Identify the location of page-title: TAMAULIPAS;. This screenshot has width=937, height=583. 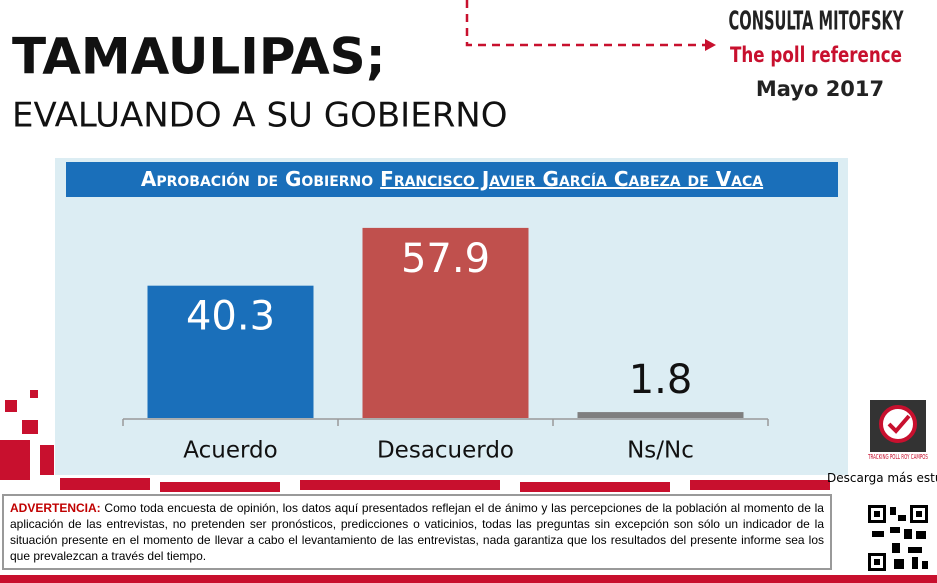
(199, 57).